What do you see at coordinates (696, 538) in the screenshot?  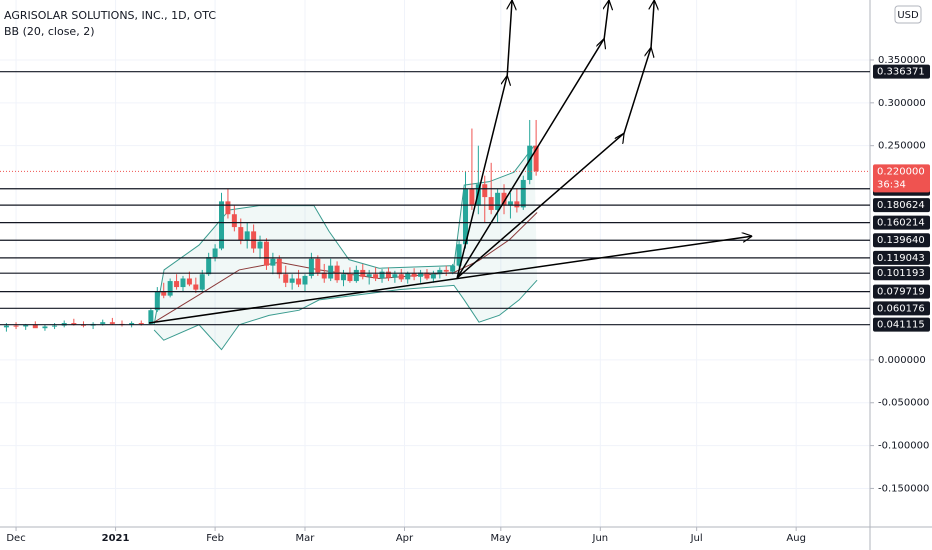 I see `x-tick-label: Jul` at bounding box center [696, 538].